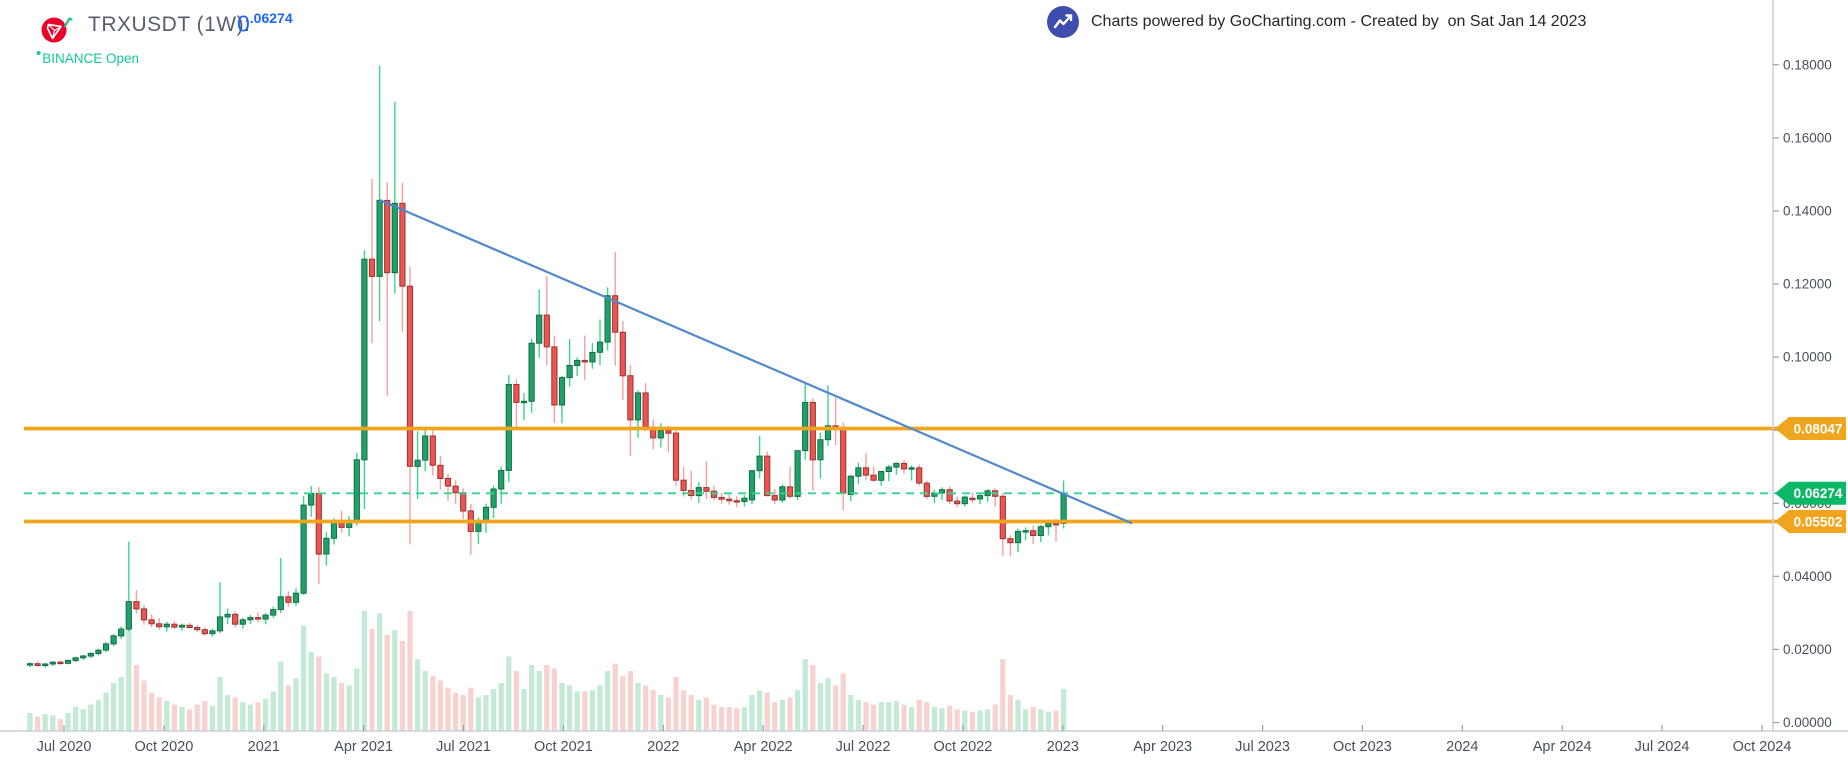 The width and height of the screenshot is (1848, 771). What do you see at coordinates (1807, 64) in the screenshot?
I see `y-axis-label: 0.18000` at bounding box center [1807, 64].